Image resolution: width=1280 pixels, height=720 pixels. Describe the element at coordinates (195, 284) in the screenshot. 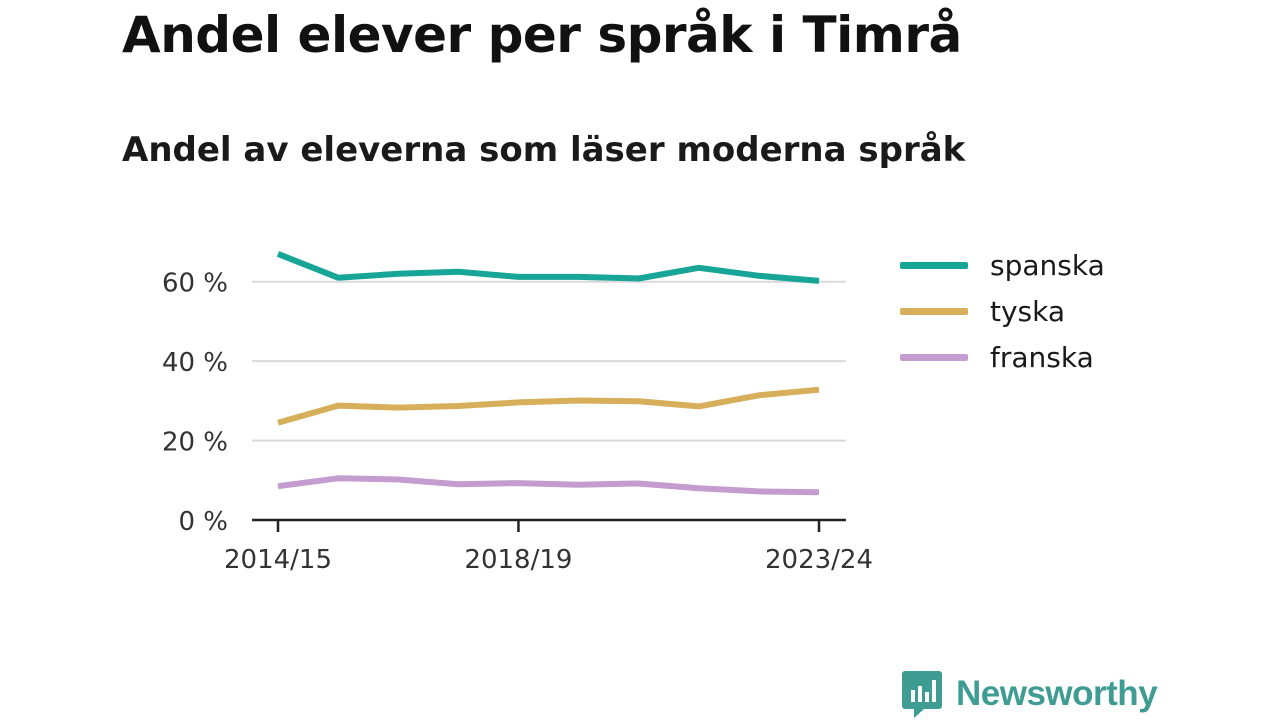

I see `y-tick-label-60: 60 %` at that location.